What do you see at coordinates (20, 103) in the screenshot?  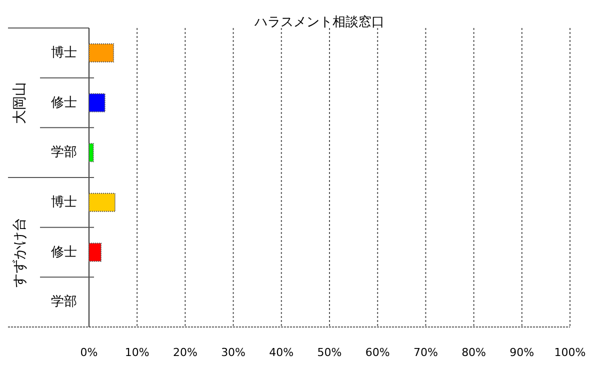 I see `annotation: 大岡山` at bounding box center [20, 103].